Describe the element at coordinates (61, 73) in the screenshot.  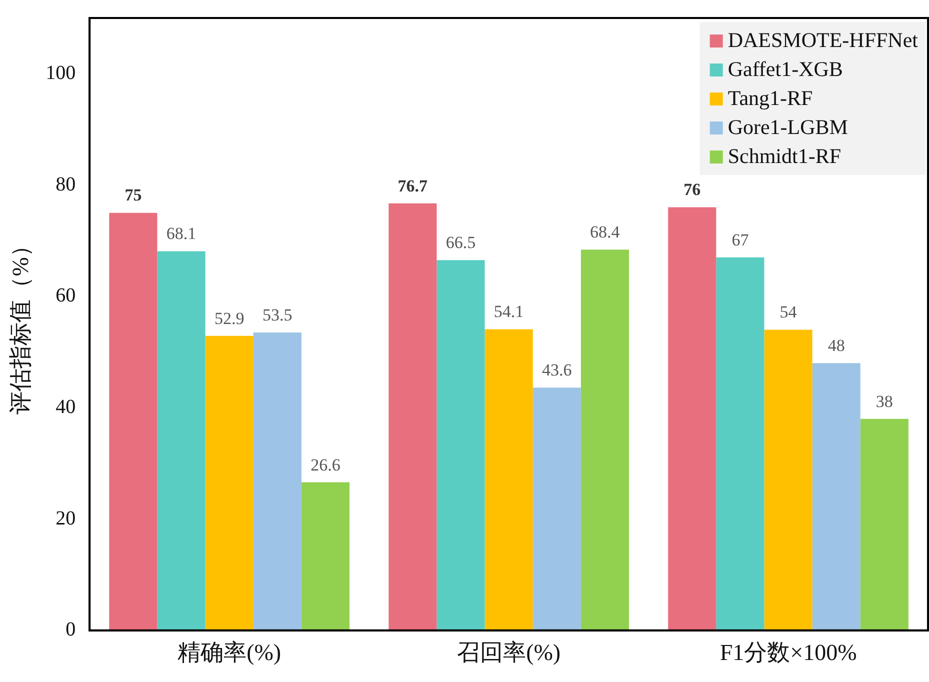
I see `y-tick-label: 100` at that location.